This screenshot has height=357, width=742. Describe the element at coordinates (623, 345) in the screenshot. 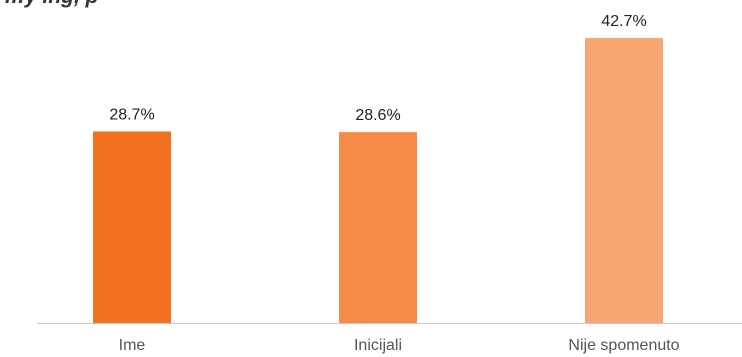

I see `x-tick-label-2: Nije spomenuto` at that location.